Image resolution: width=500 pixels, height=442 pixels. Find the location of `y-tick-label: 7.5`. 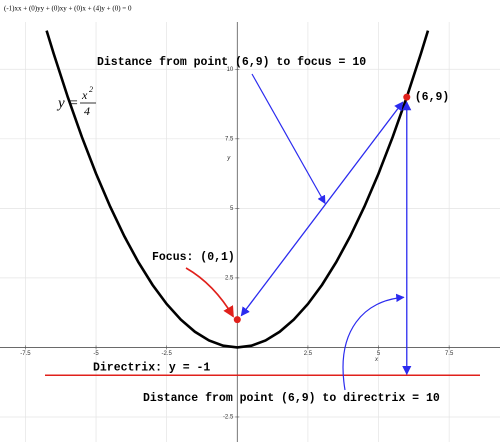

y-tick-label: 7.5 is located at coordinates (229, 139).